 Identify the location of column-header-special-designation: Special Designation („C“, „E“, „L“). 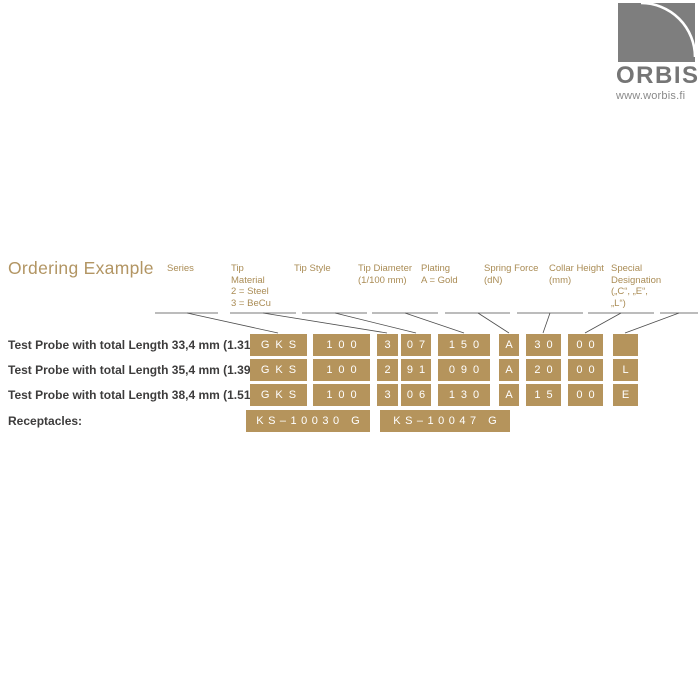
(636, 286).